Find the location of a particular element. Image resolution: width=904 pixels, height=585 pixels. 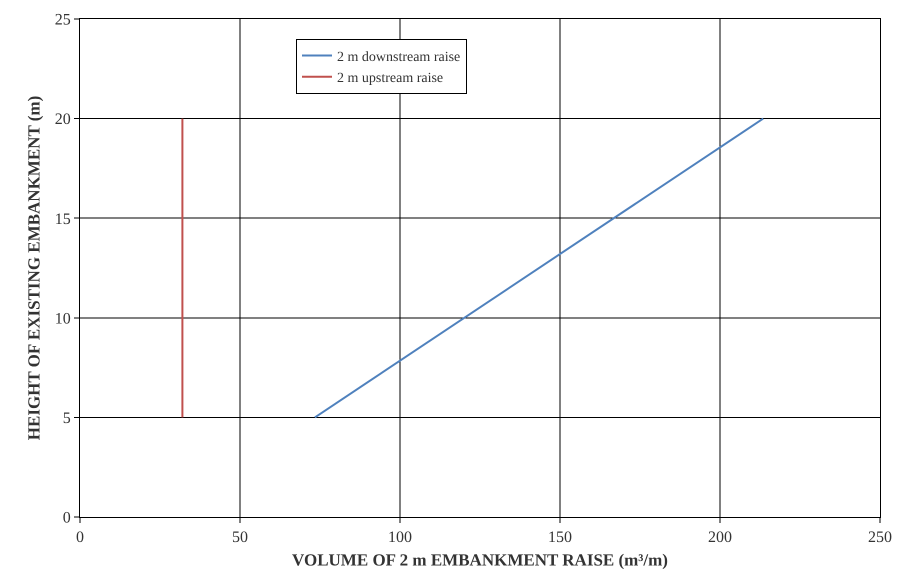

x-tick-label: 200 is located at coordinates (720, 537).